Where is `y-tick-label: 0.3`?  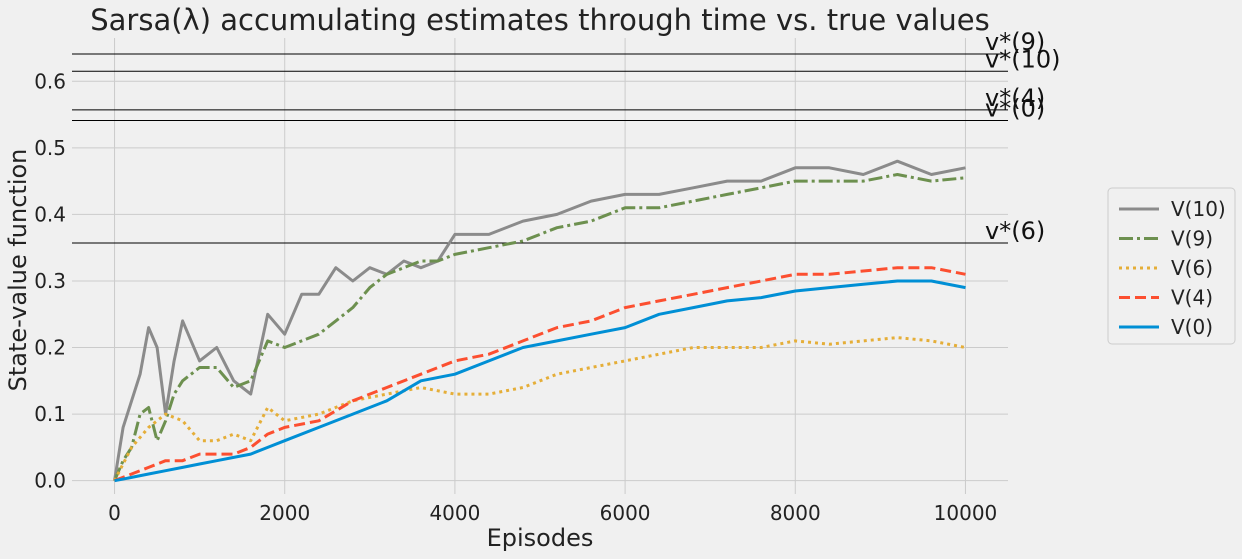
y-tick-label: 0.3 is located at coordinates (50, 281).